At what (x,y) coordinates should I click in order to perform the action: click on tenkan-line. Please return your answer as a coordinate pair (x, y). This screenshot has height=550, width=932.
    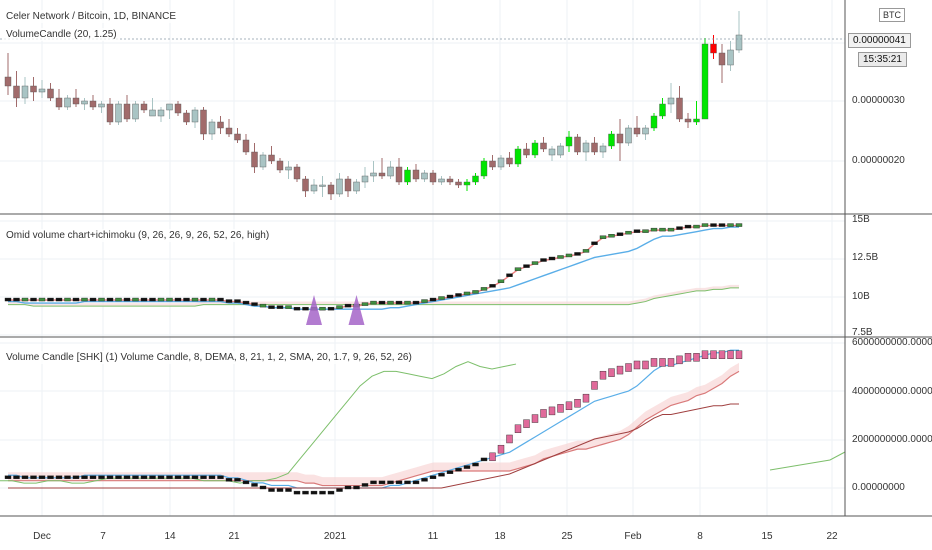
    Looking at the image, I should click on (373, 268).